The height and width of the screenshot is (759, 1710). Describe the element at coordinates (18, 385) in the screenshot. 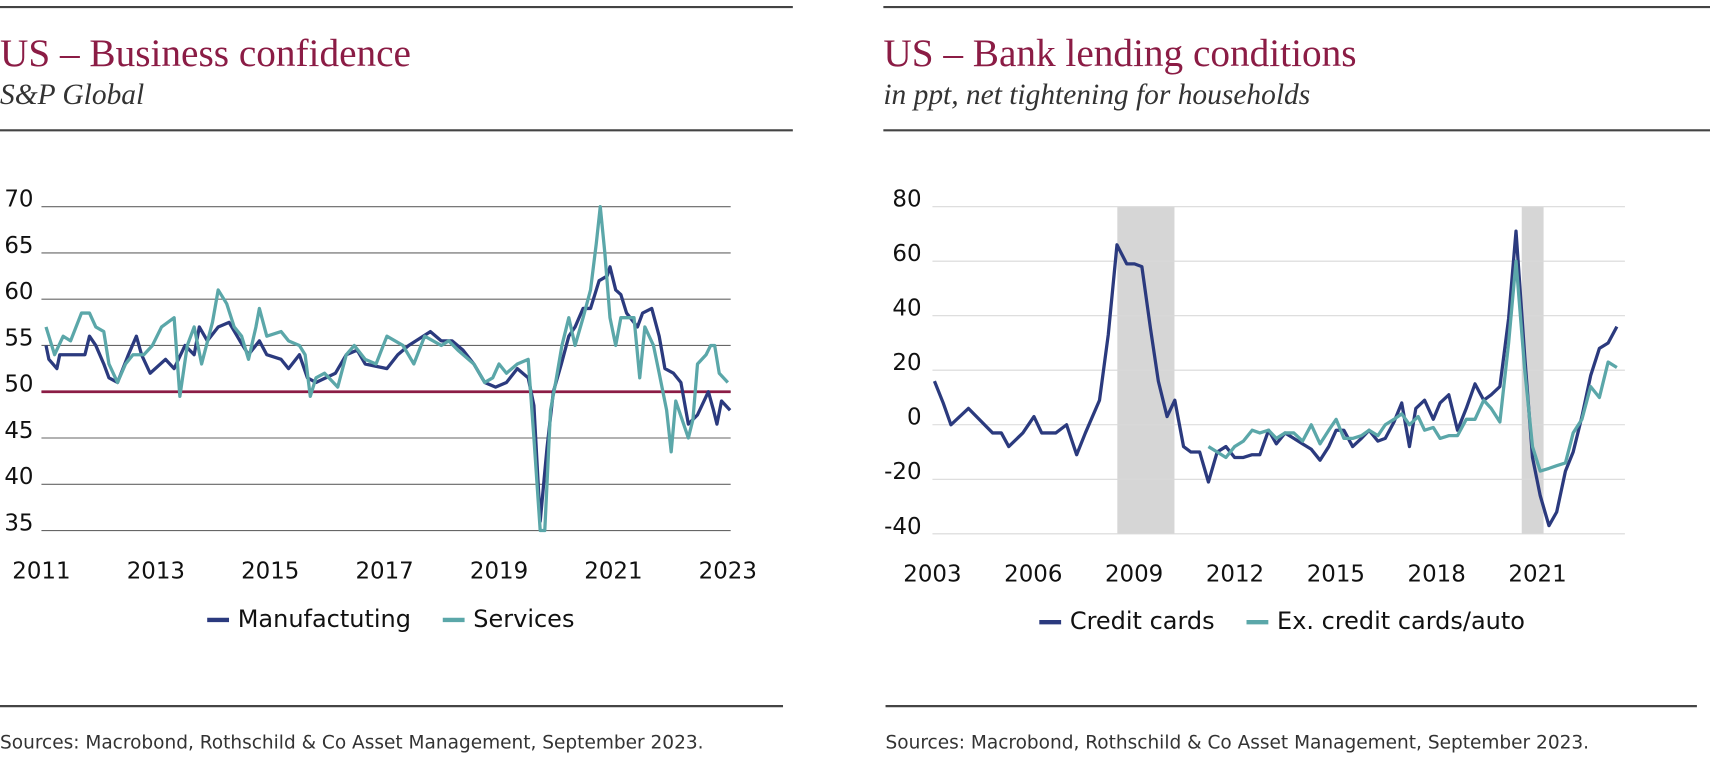

I see `y-tick-label: 50` at that location.